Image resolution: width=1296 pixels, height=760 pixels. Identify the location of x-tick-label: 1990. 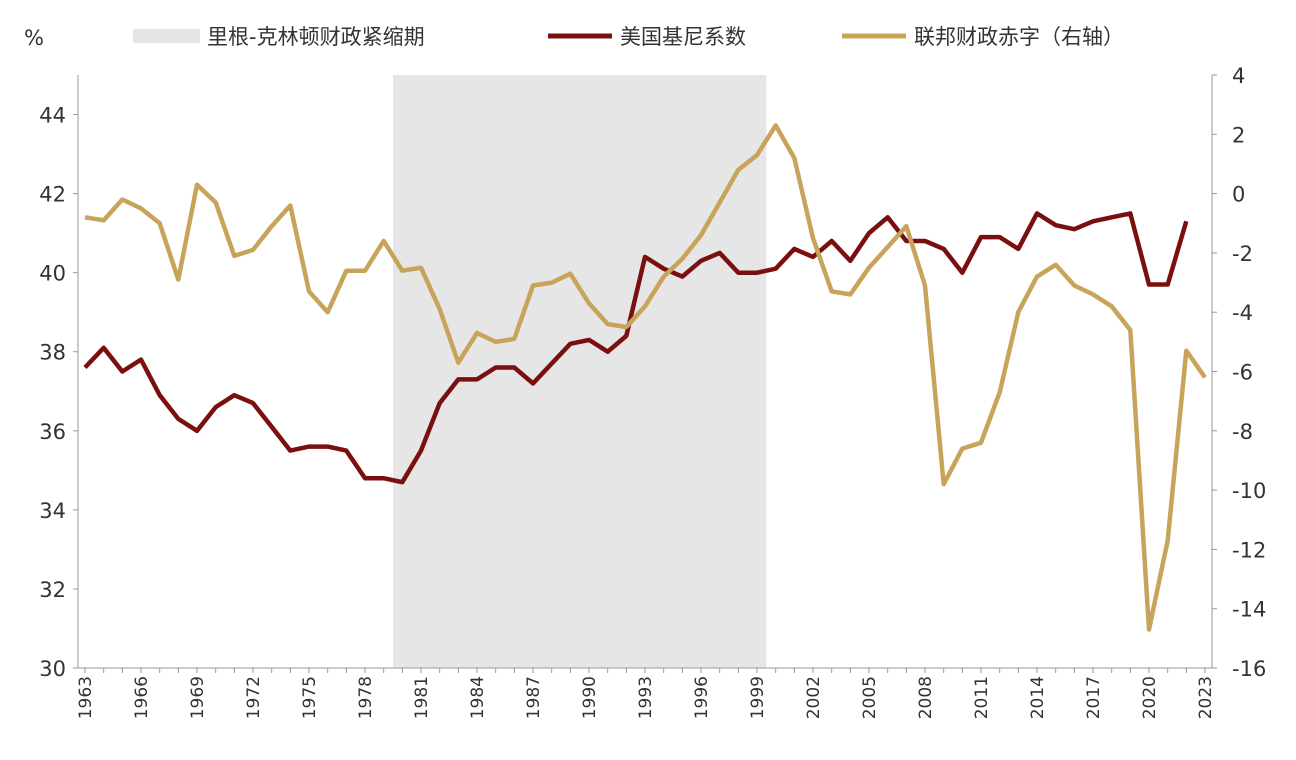
(590, 697).